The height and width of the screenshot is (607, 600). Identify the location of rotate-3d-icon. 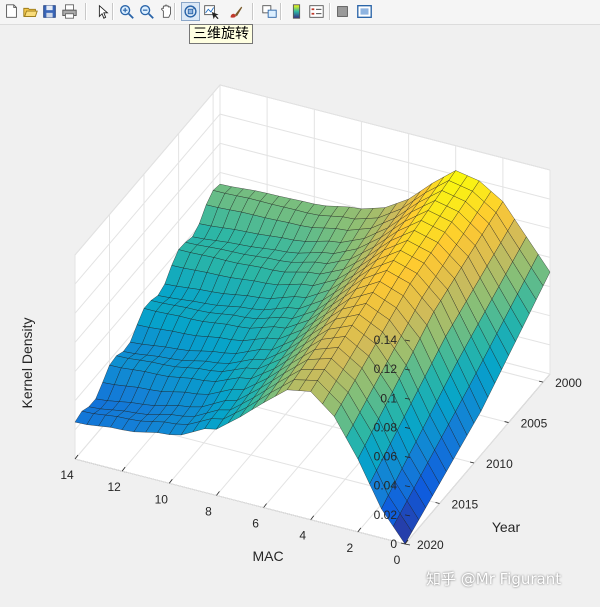
(190, 11).